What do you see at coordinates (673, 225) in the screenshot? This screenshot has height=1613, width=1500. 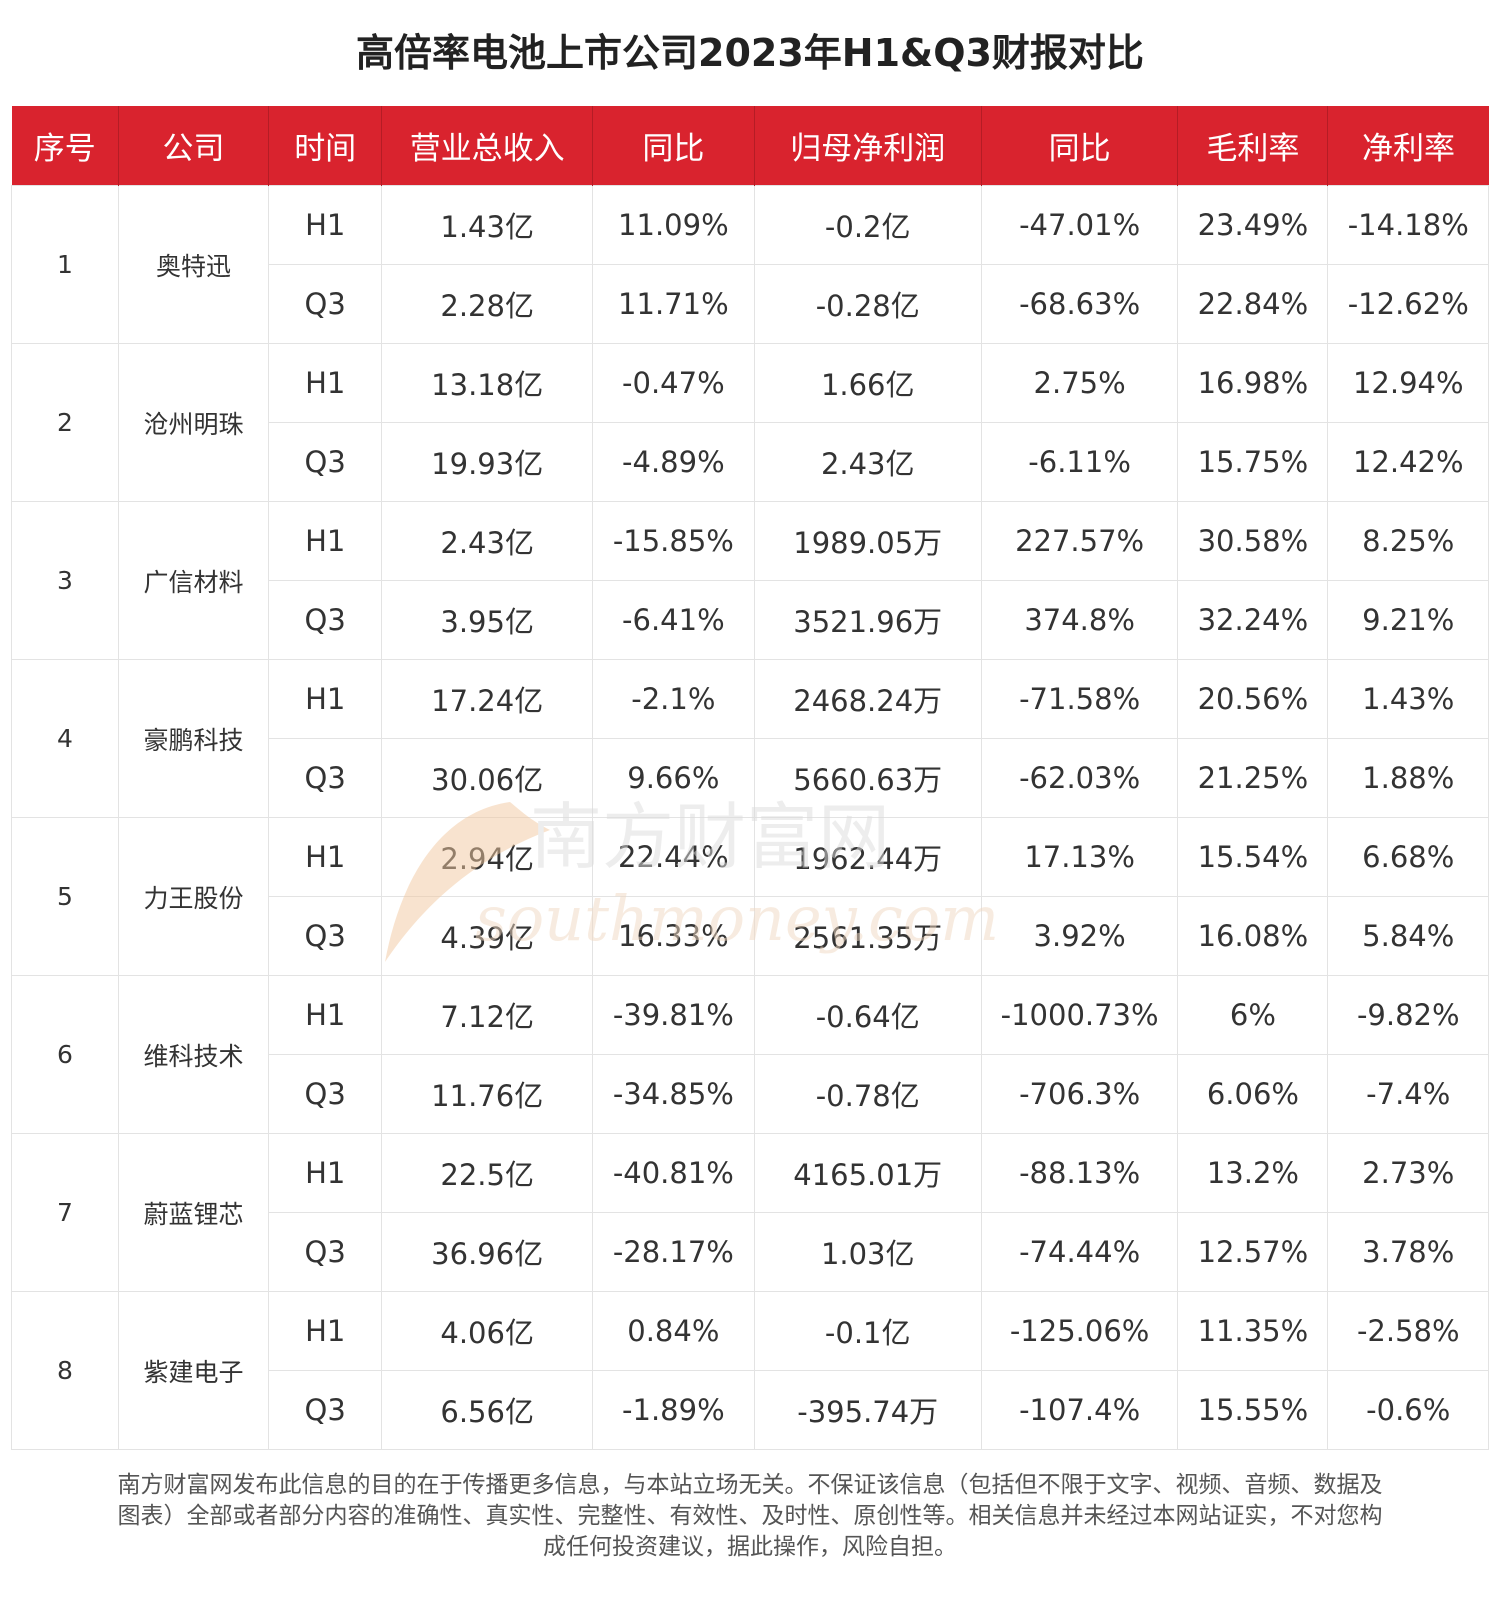 I see `revenue-yoy-cell: 11.09%` at bounding box center [673, 225].